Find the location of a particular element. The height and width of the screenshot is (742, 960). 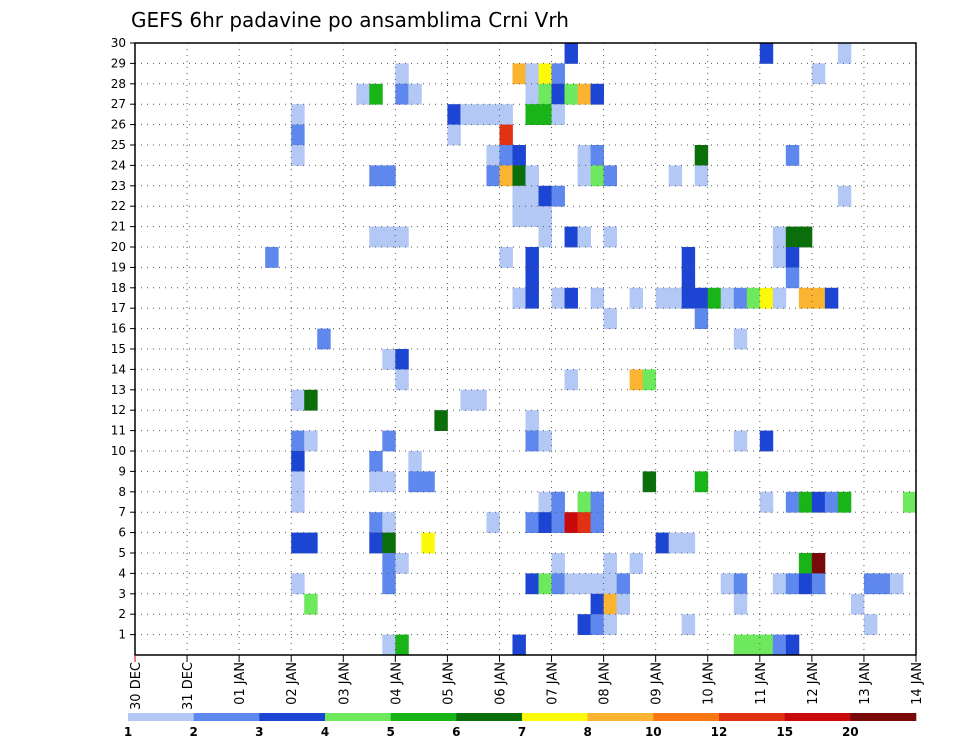

x-tick-label: 09 JAN is located at coordinates (657, 683).